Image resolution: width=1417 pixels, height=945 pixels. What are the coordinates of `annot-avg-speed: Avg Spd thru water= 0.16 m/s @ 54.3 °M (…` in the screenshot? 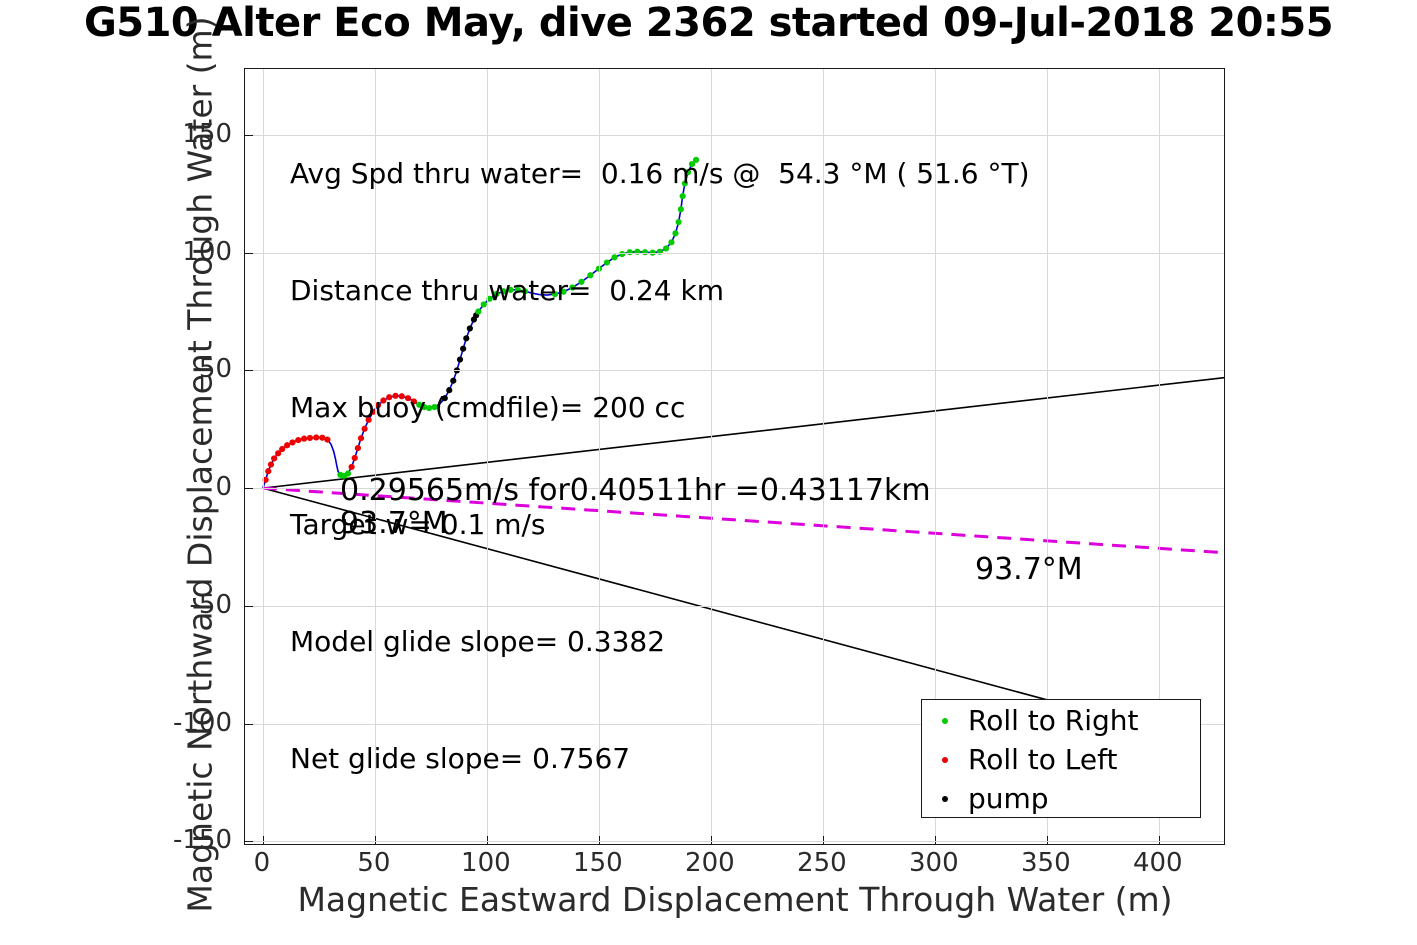 It's located at (660, 173).